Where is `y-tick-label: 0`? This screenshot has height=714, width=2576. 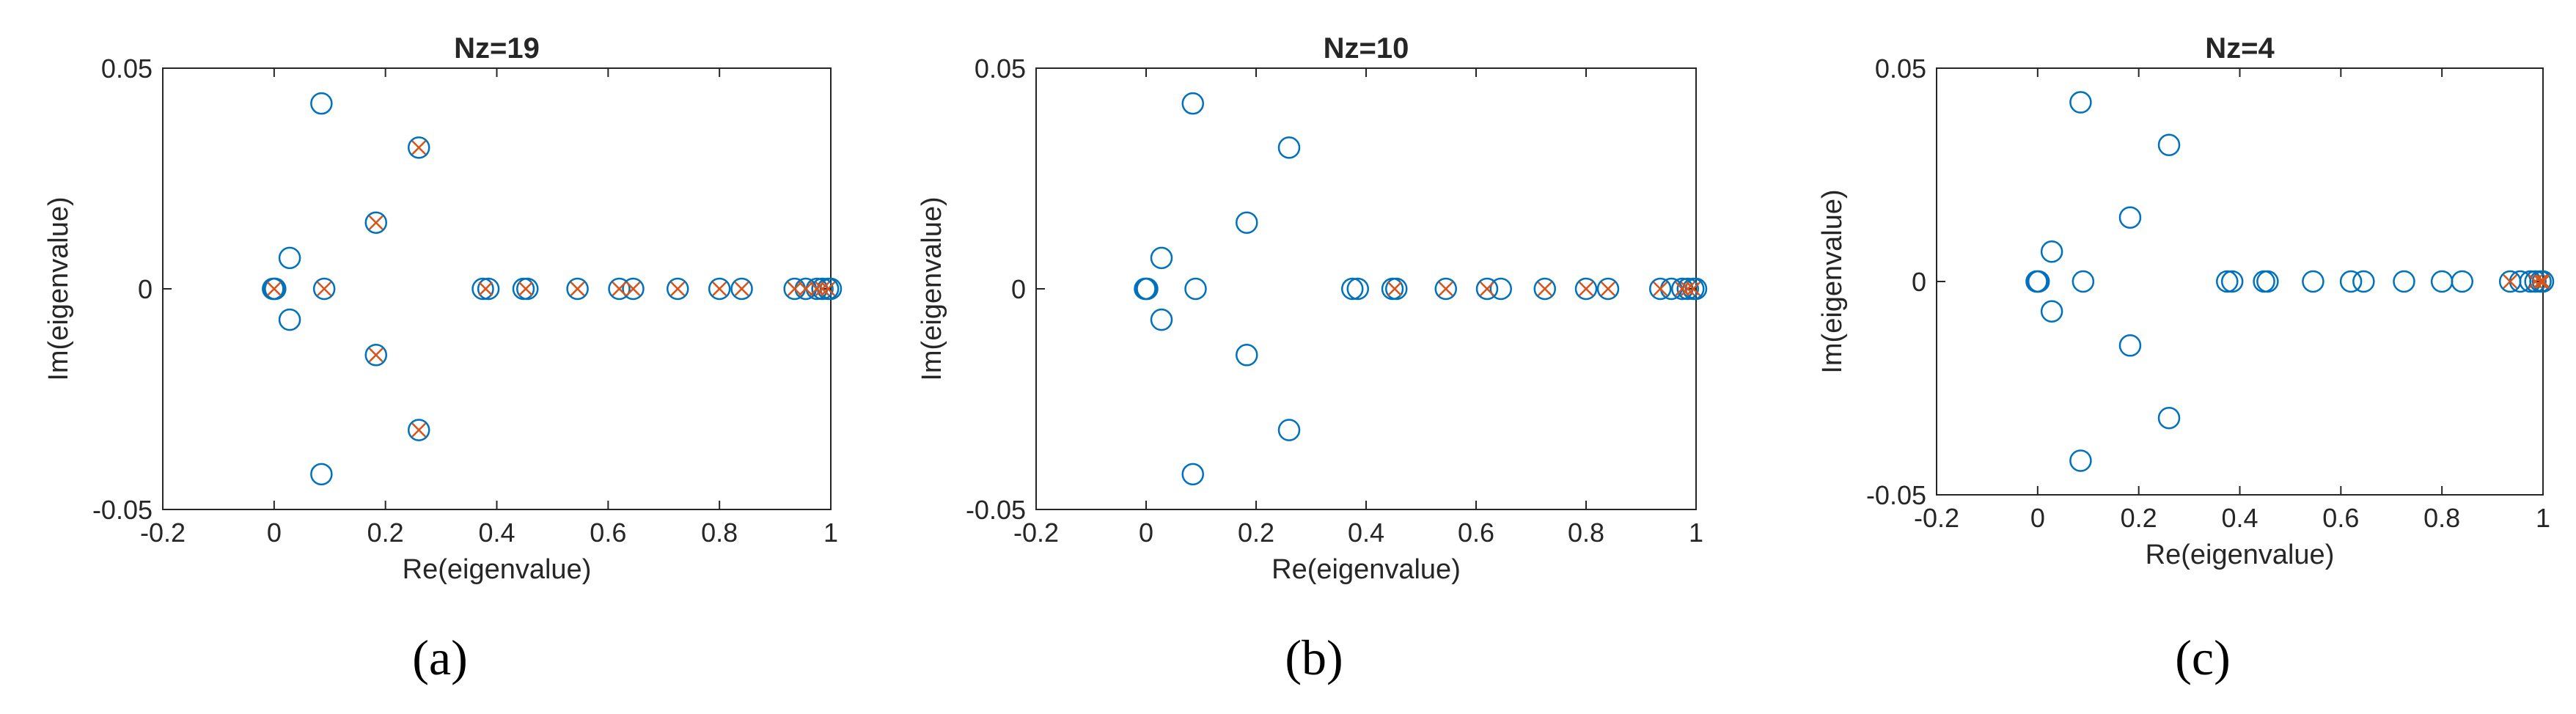
y-tick-label: 0 is located at coordinates (1019, 289).